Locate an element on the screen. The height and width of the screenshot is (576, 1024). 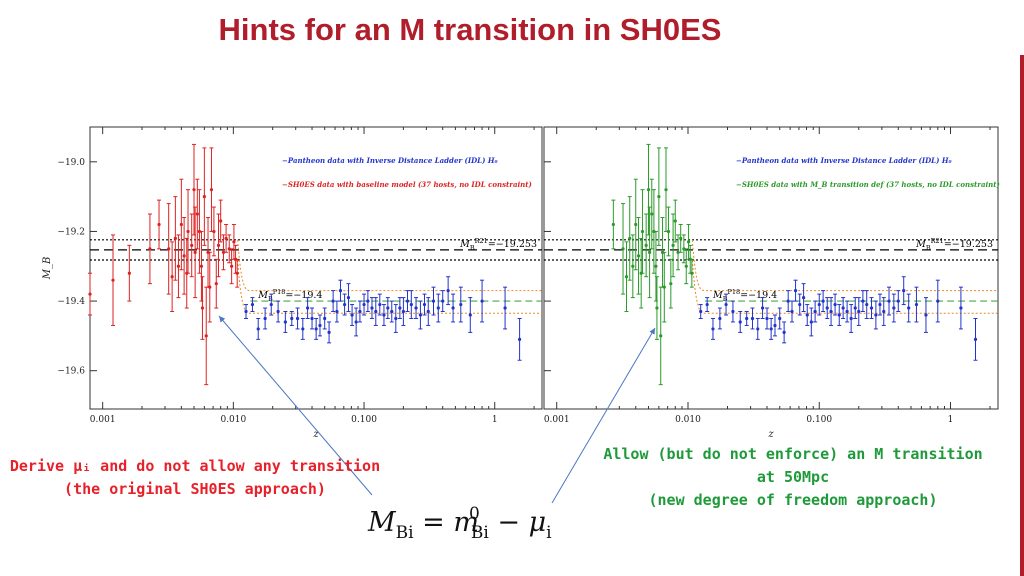
y-axis-label: M_B is located at coordinates (47, 269).